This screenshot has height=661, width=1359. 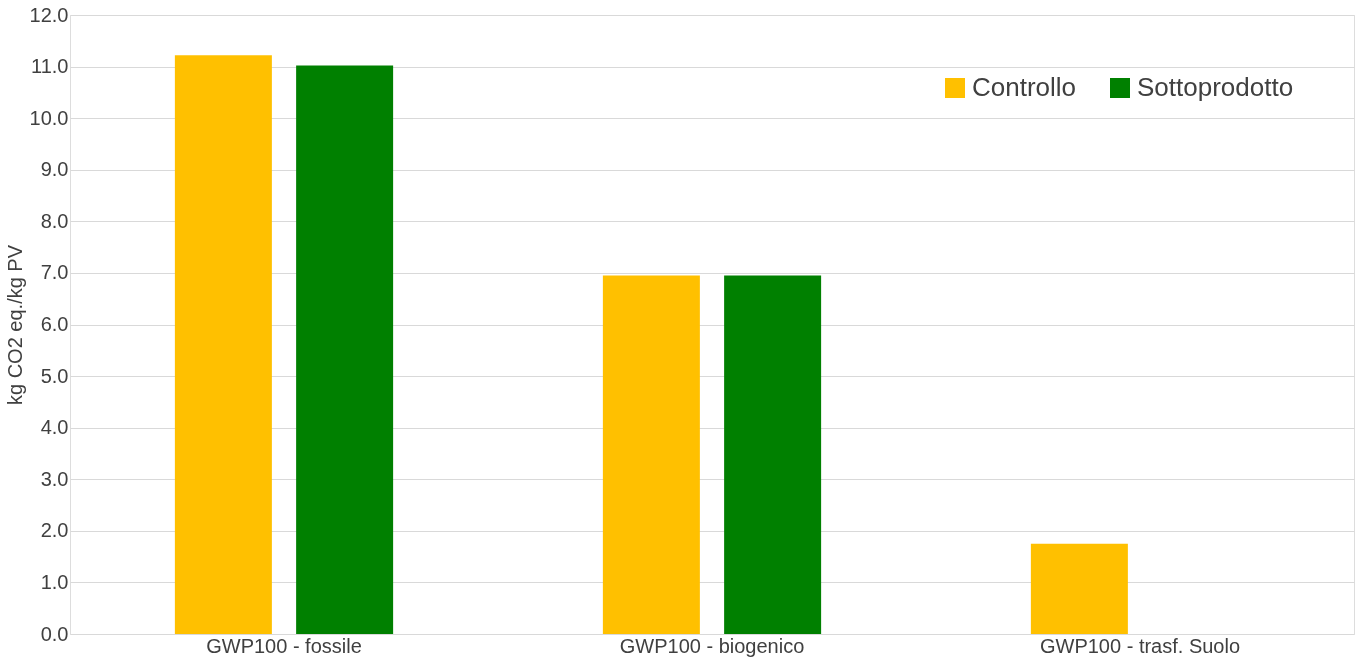 What do you see at coordinates (54, 633) in the screenshot?
I see `y-tick-label: 0.0` at bounding box center [54, 633].